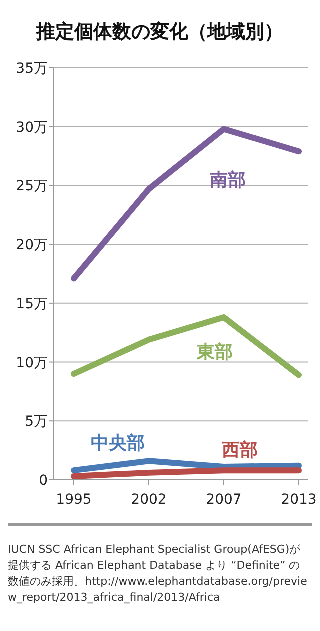  Describe the element at coordinates (239, 450) in the screenshot. I see `series-label: 西部` at that location.